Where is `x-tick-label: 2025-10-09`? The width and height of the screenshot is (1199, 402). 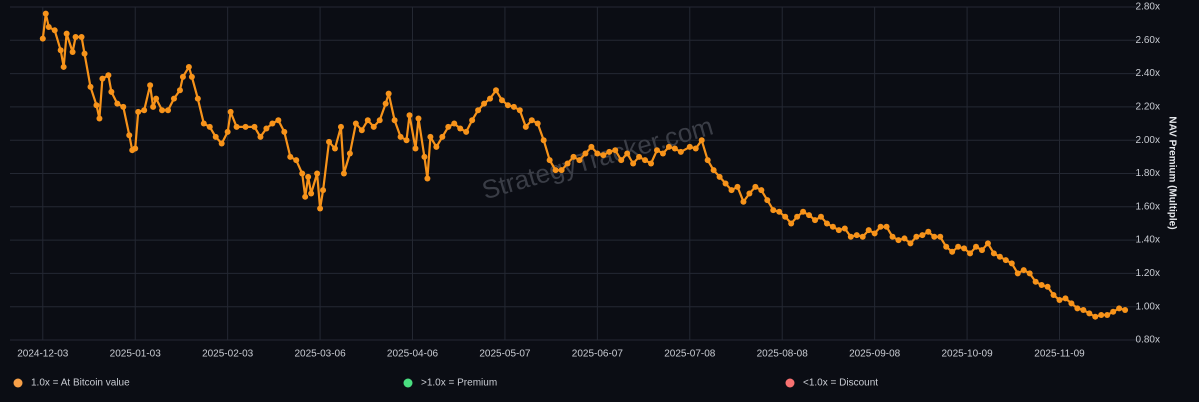 x-tick-label: 2025-10-09 is located at coordinates (967, 354).